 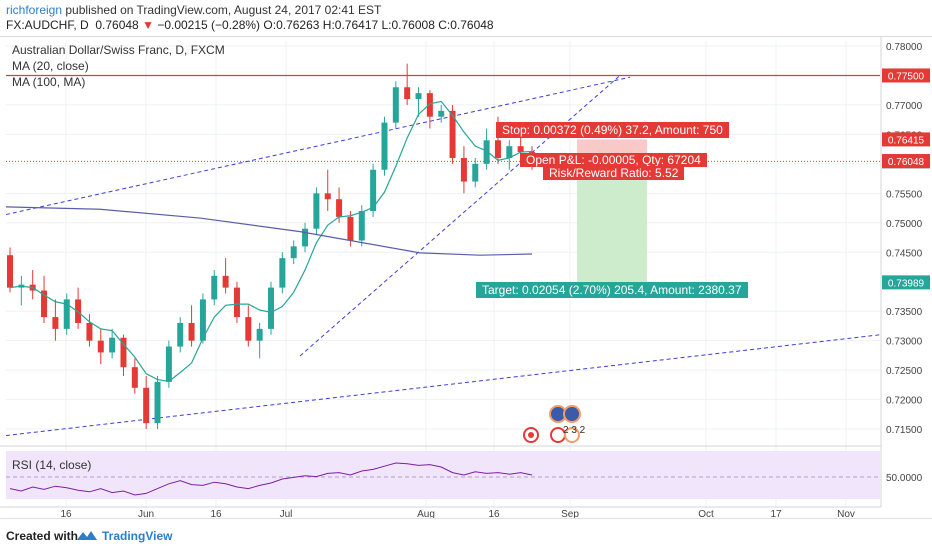 I want to click on price-tag-label: 0.76048, so click(x=906, y=162).